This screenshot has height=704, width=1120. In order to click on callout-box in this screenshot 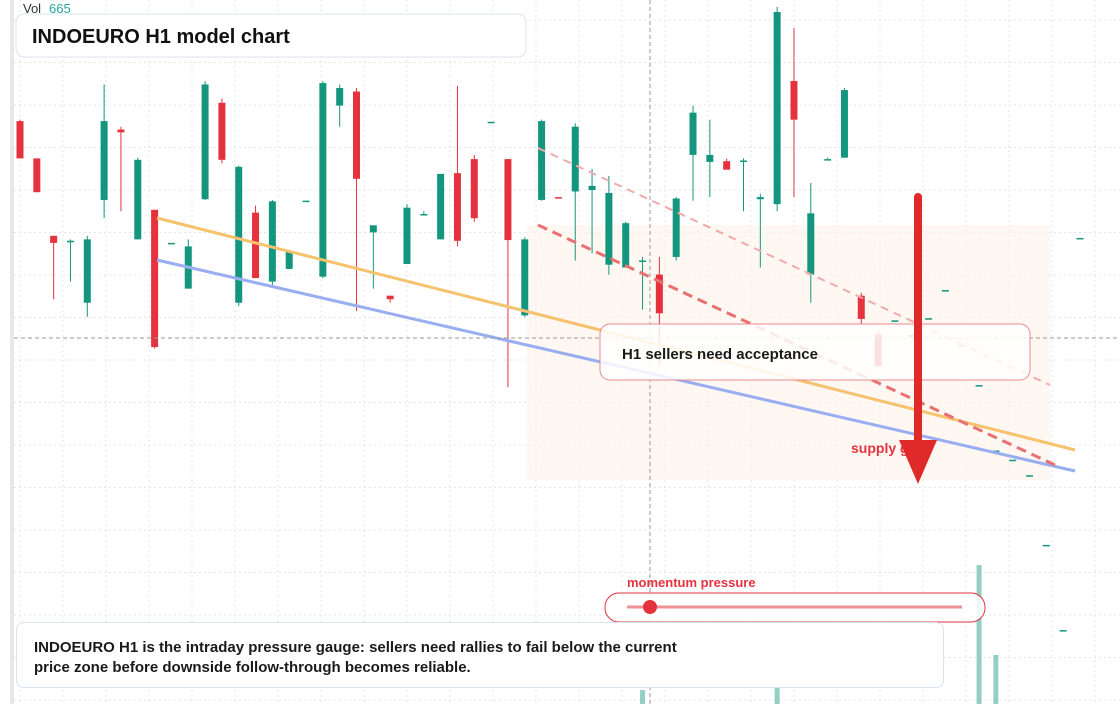, I will do `click(815, 352)`.